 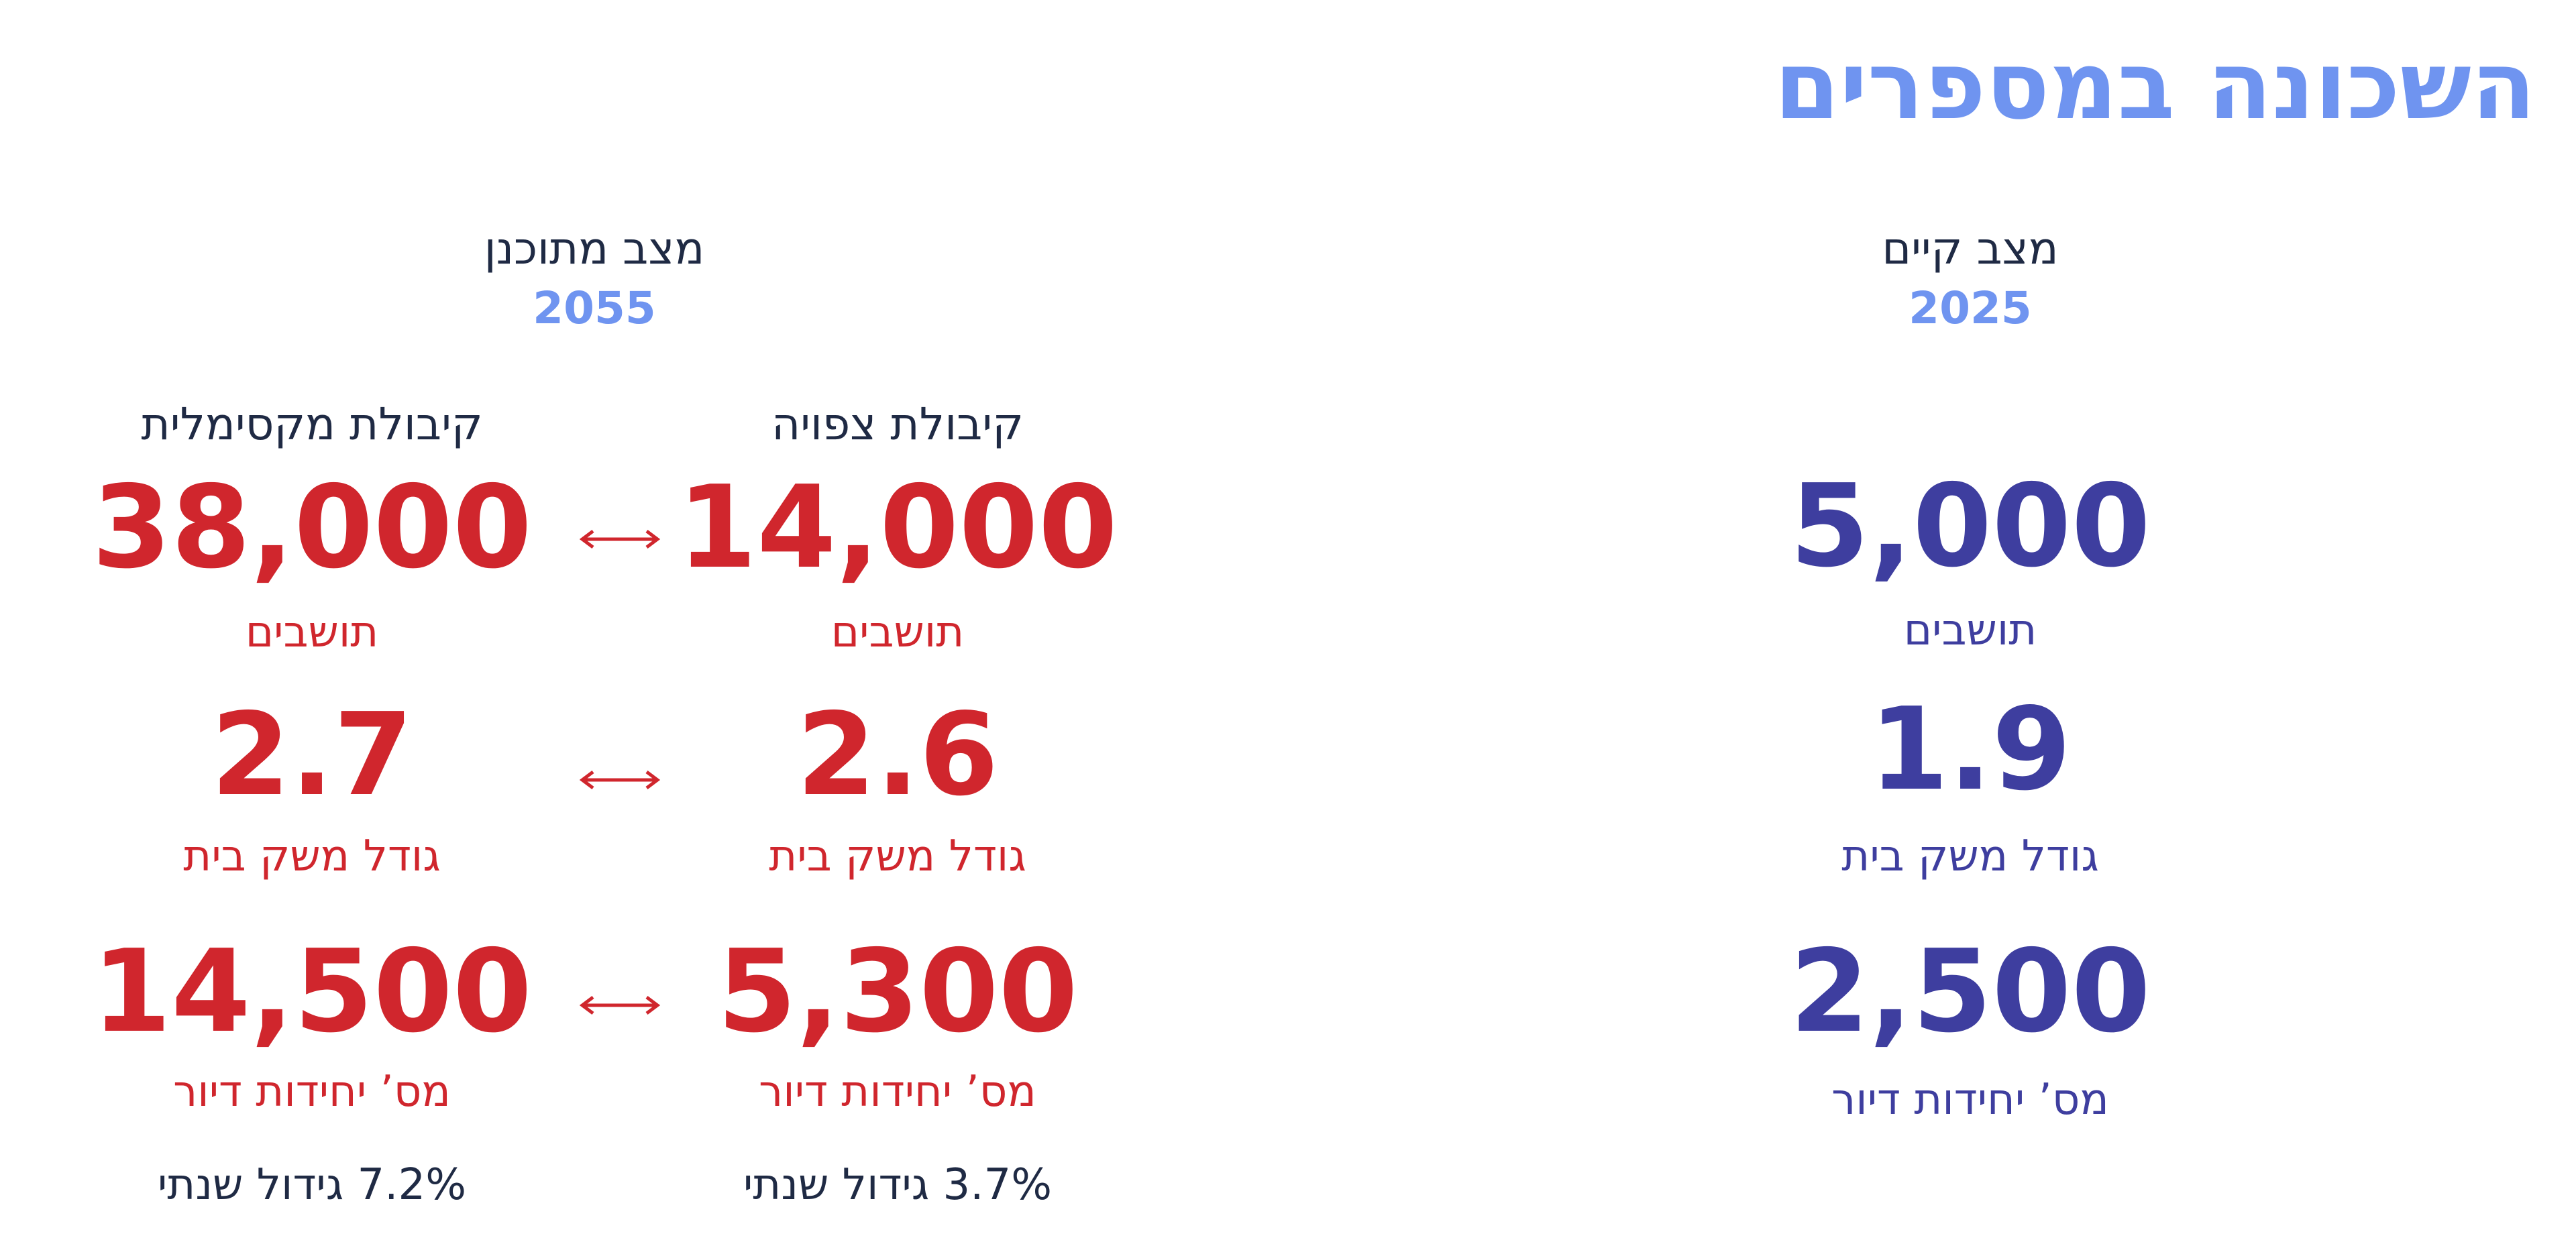 I want to click on column-year: 2025, so click(x=1970, y=308).